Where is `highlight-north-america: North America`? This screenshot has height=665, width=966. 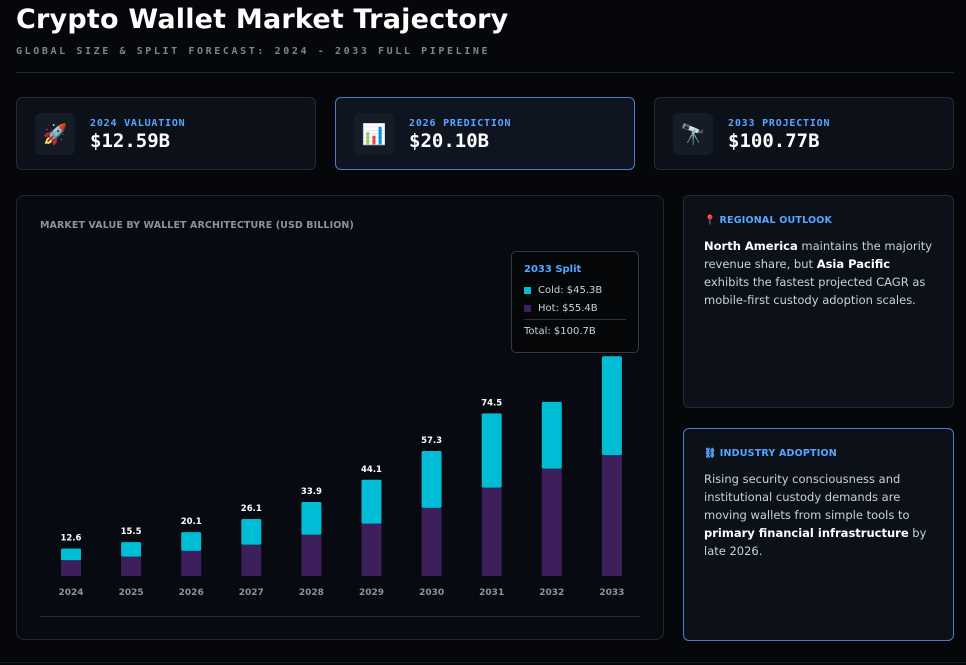 highlight-north-america: North America is located at coordinates (751, 246).